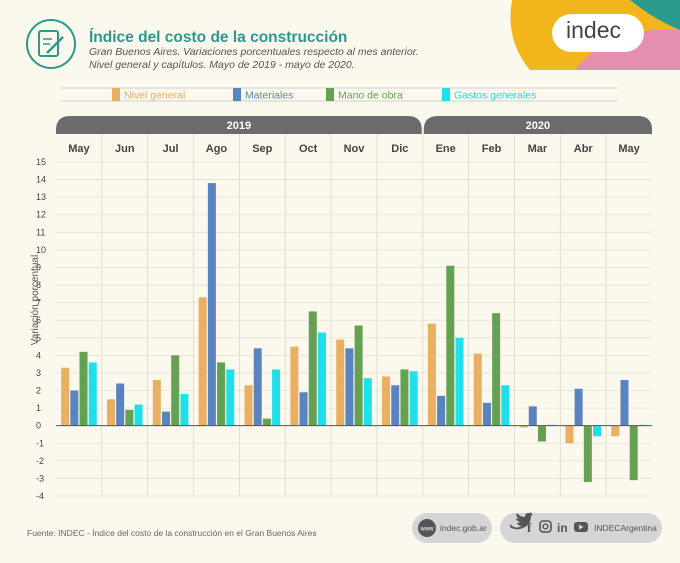 The width and height of the screenshot is (680, 563). Describe the element at coordinates (38, 285) in the screenshot. I see `y-tick-label: 8` at that location.